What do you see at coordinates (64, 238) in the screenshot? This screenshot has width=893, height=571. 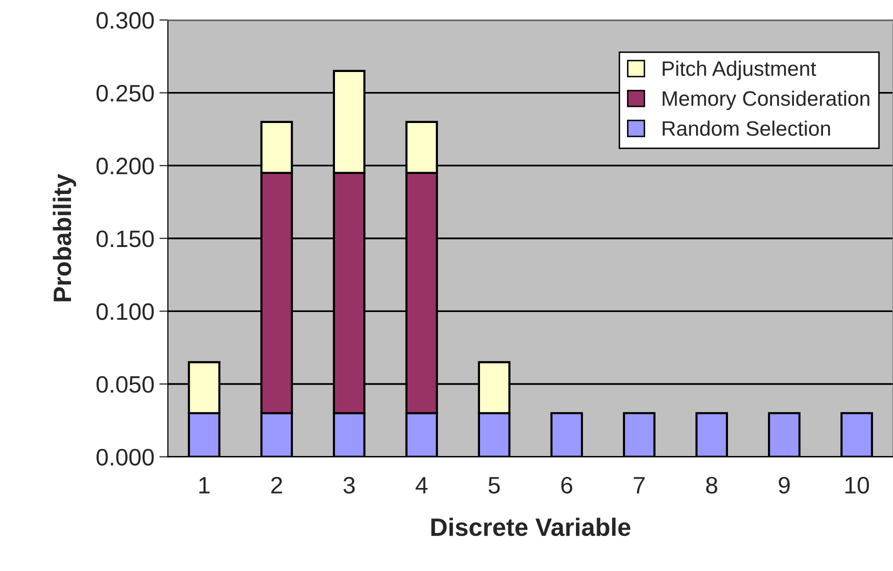 I see `y-axis-title: Probability` at bounding box center [64, 238].